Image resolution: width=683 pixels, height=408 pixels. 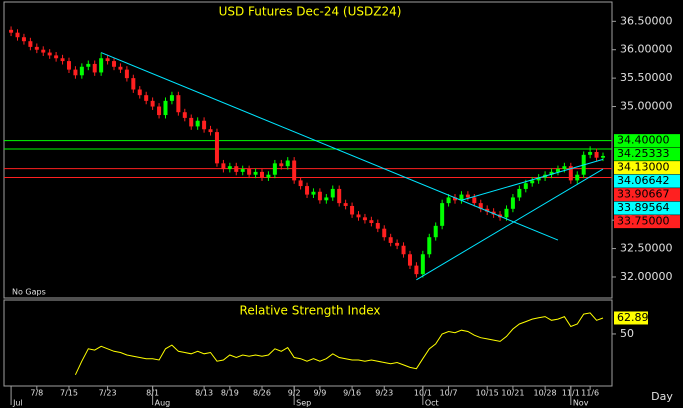 I want to click on value-label: 62.89, so click(x=633, y=317).